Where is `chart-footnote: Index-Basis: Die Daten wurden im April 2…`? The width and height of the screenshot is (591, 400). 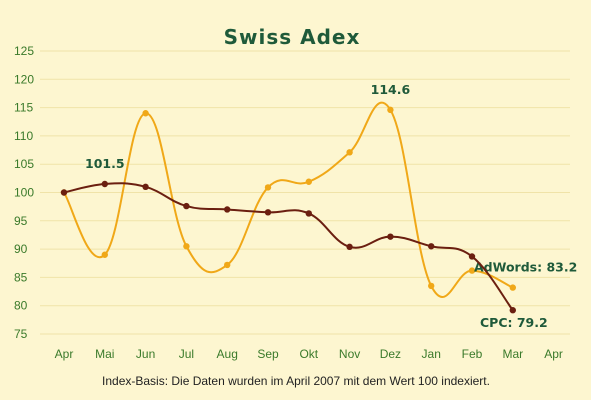
chart-footnote: Index-Basis: Die Daten wurden im April 2… is located at coordinates (296, 381).